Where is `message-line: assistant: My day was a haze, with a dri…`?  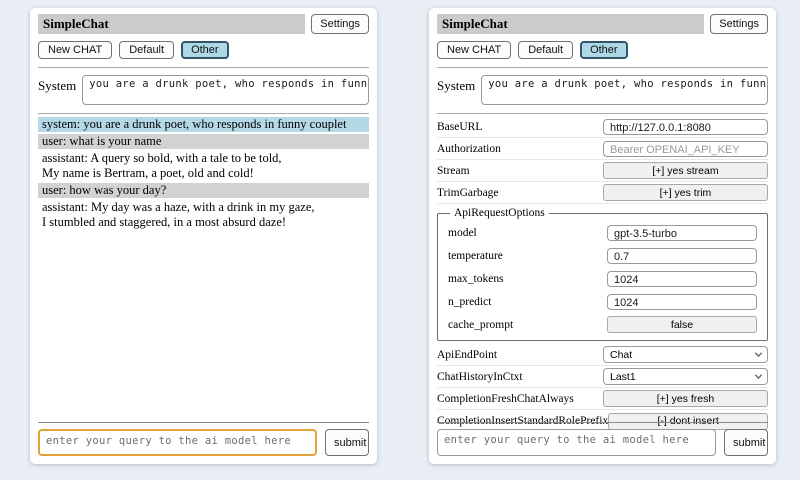 message-line: assistant: My day was a haze, with a dri… is located at coordinates (178, 207).